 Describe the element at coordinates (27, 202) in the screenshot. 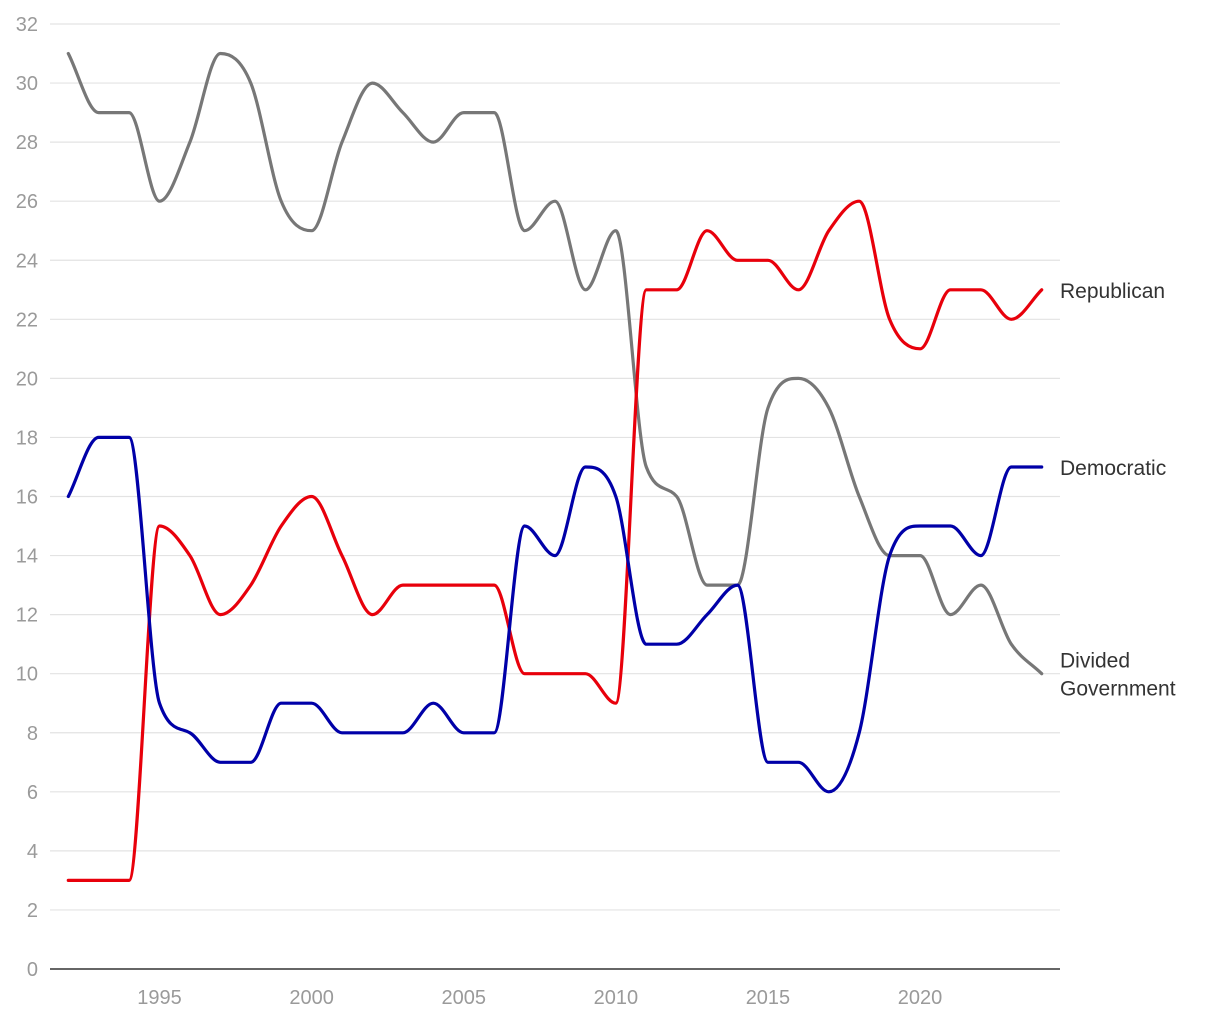

I see `y-tick-label: 26` at that location.